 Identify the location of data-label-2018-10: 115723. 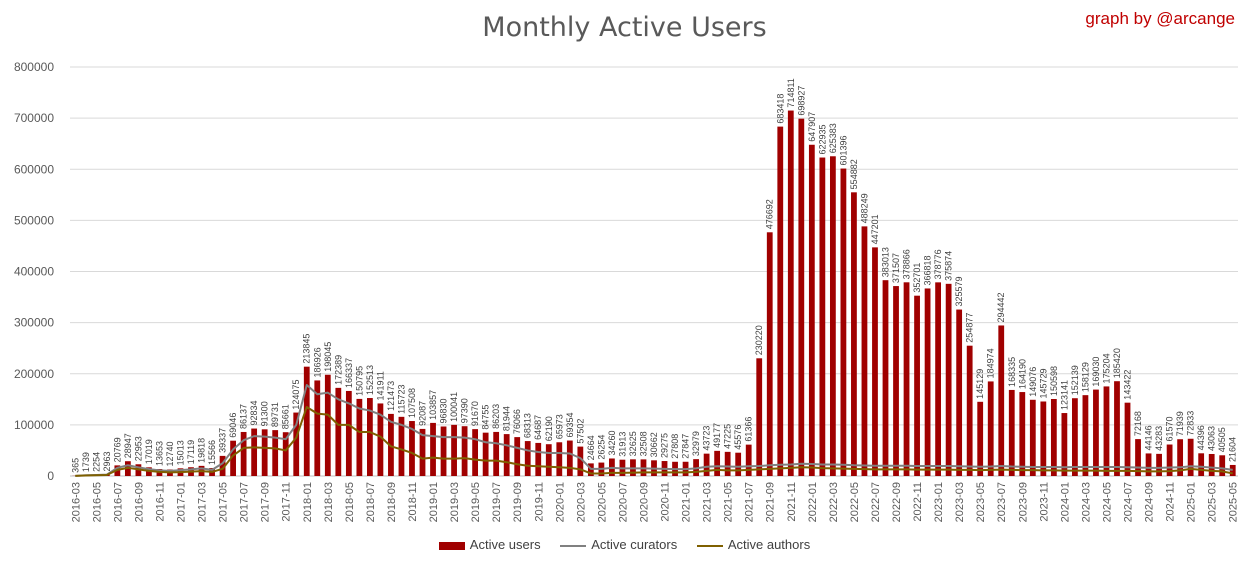
(401, 398).